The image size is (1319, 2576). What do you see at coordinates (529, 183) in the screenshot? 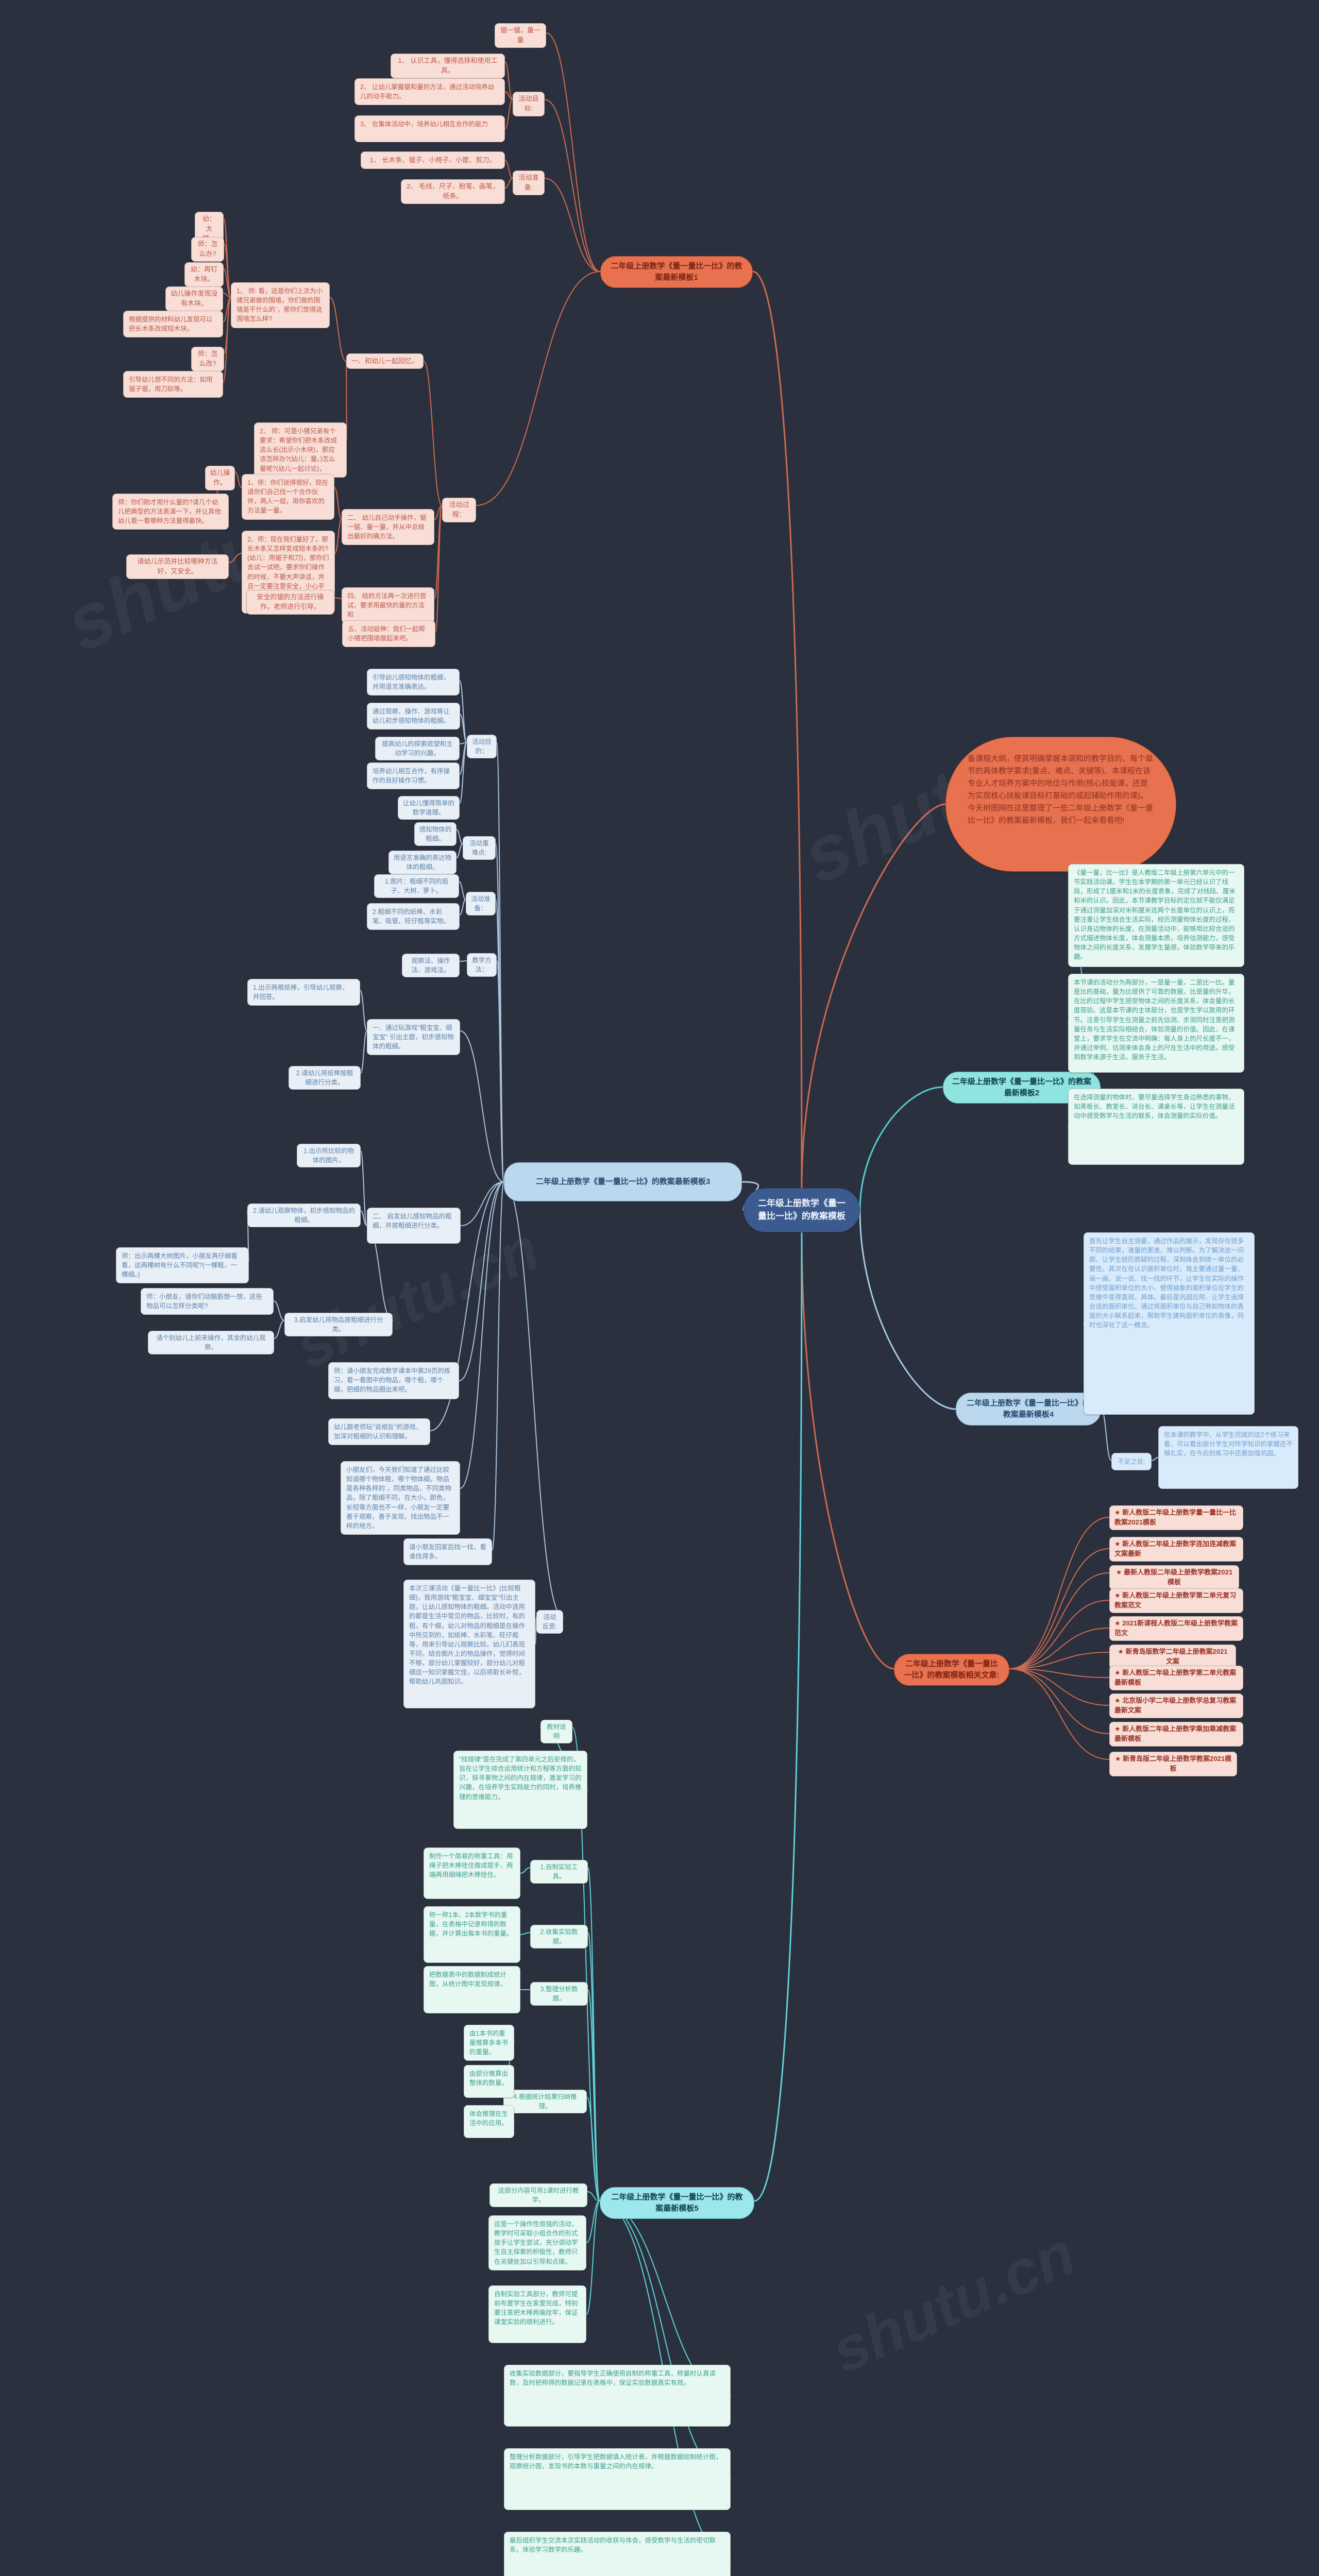
I see `mindmap-node-aPrepLabel: 活动准备:` at bounding box center [529, 183].